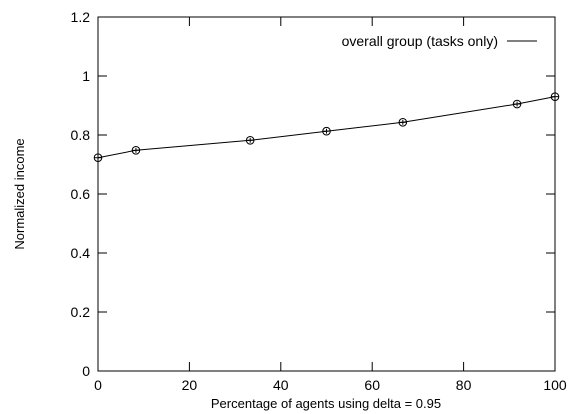 Image resolution: width=572 pixels, height=414 pixels. What do you see at coordinates (98, 385) in the screenshot?
I see `x-tick-label: 0` at bounding box center [98, 385].